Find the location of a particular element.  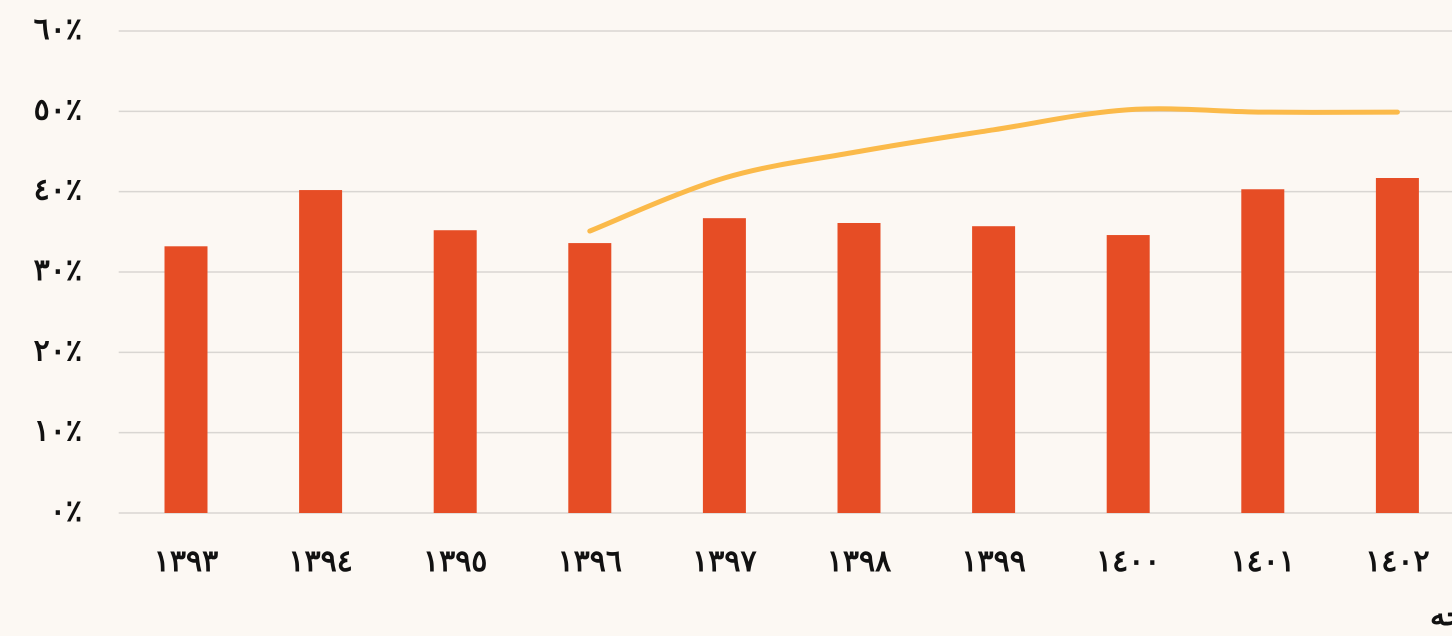

x-tick-label: ١٣٩٣ is located at coordinates (186, 561).